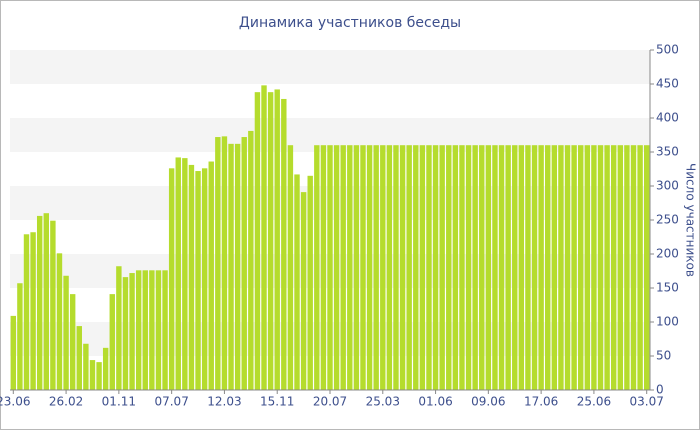 The height and width of the screenshot is (430, 700). What do you see at coordinates (667, 118) in the screenshot?
I see `y-tick-label: 400` at bounding box center [667, 118].